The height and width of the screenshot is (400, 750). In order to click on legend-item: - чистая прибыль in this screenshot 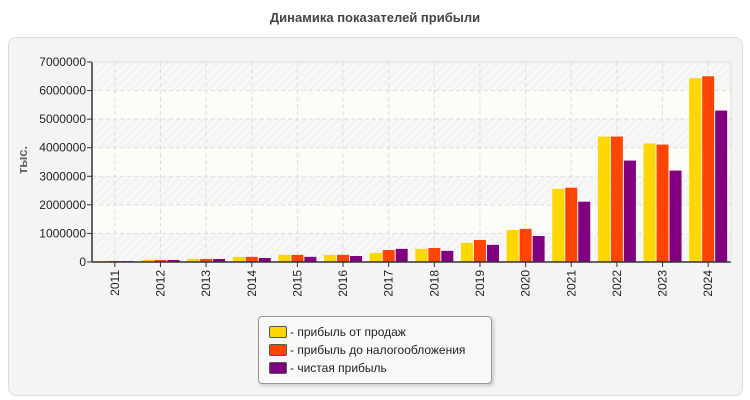, I will do `click(380, 368)`.